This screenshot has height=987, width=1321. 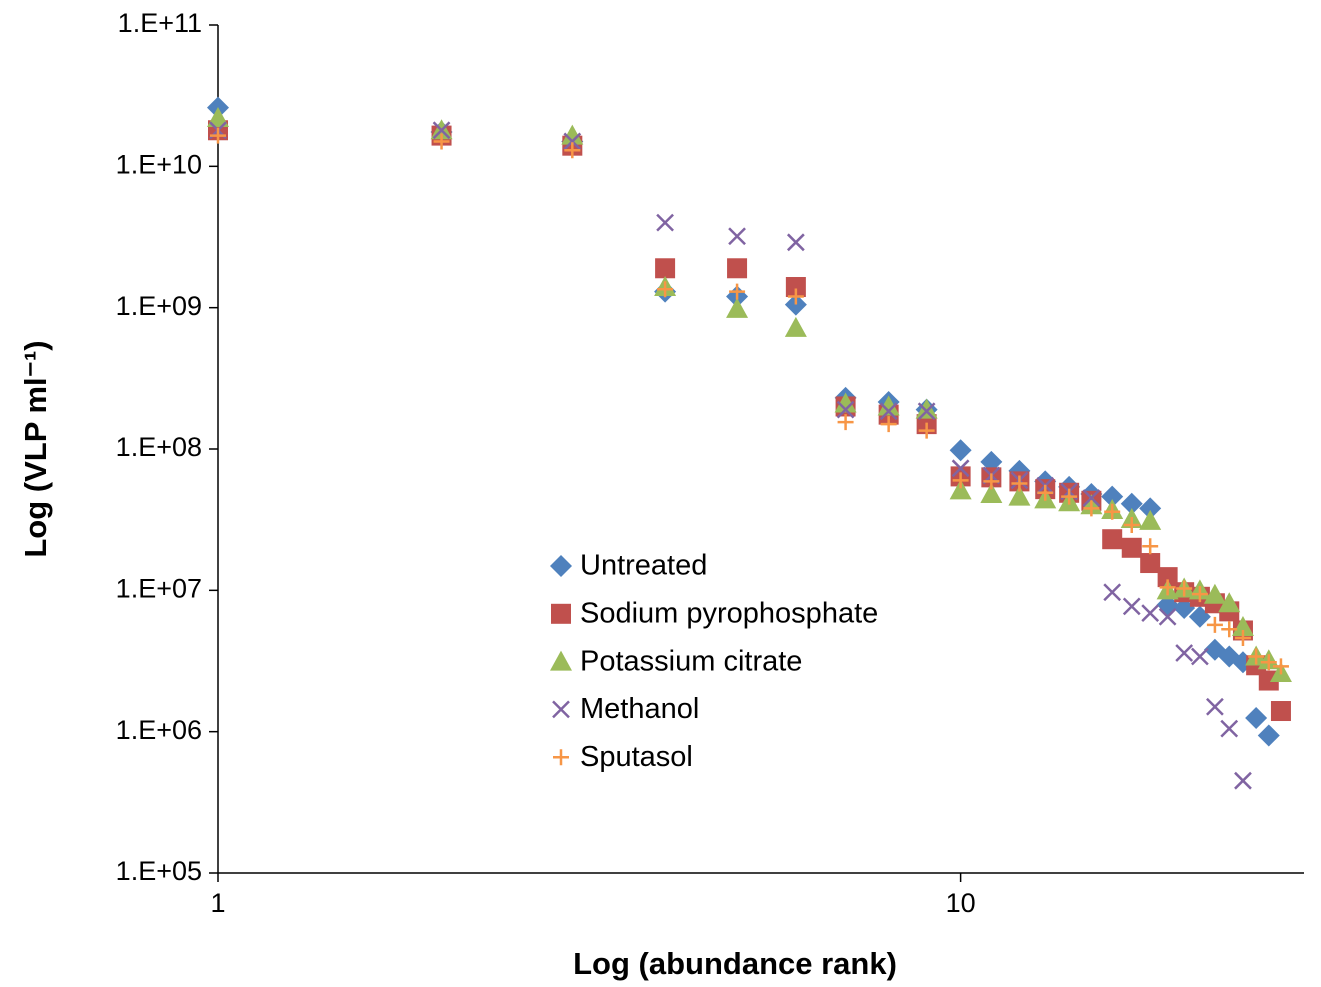 I want to click on y-tick-label: 1.E+07, so click(x=159, y=588).